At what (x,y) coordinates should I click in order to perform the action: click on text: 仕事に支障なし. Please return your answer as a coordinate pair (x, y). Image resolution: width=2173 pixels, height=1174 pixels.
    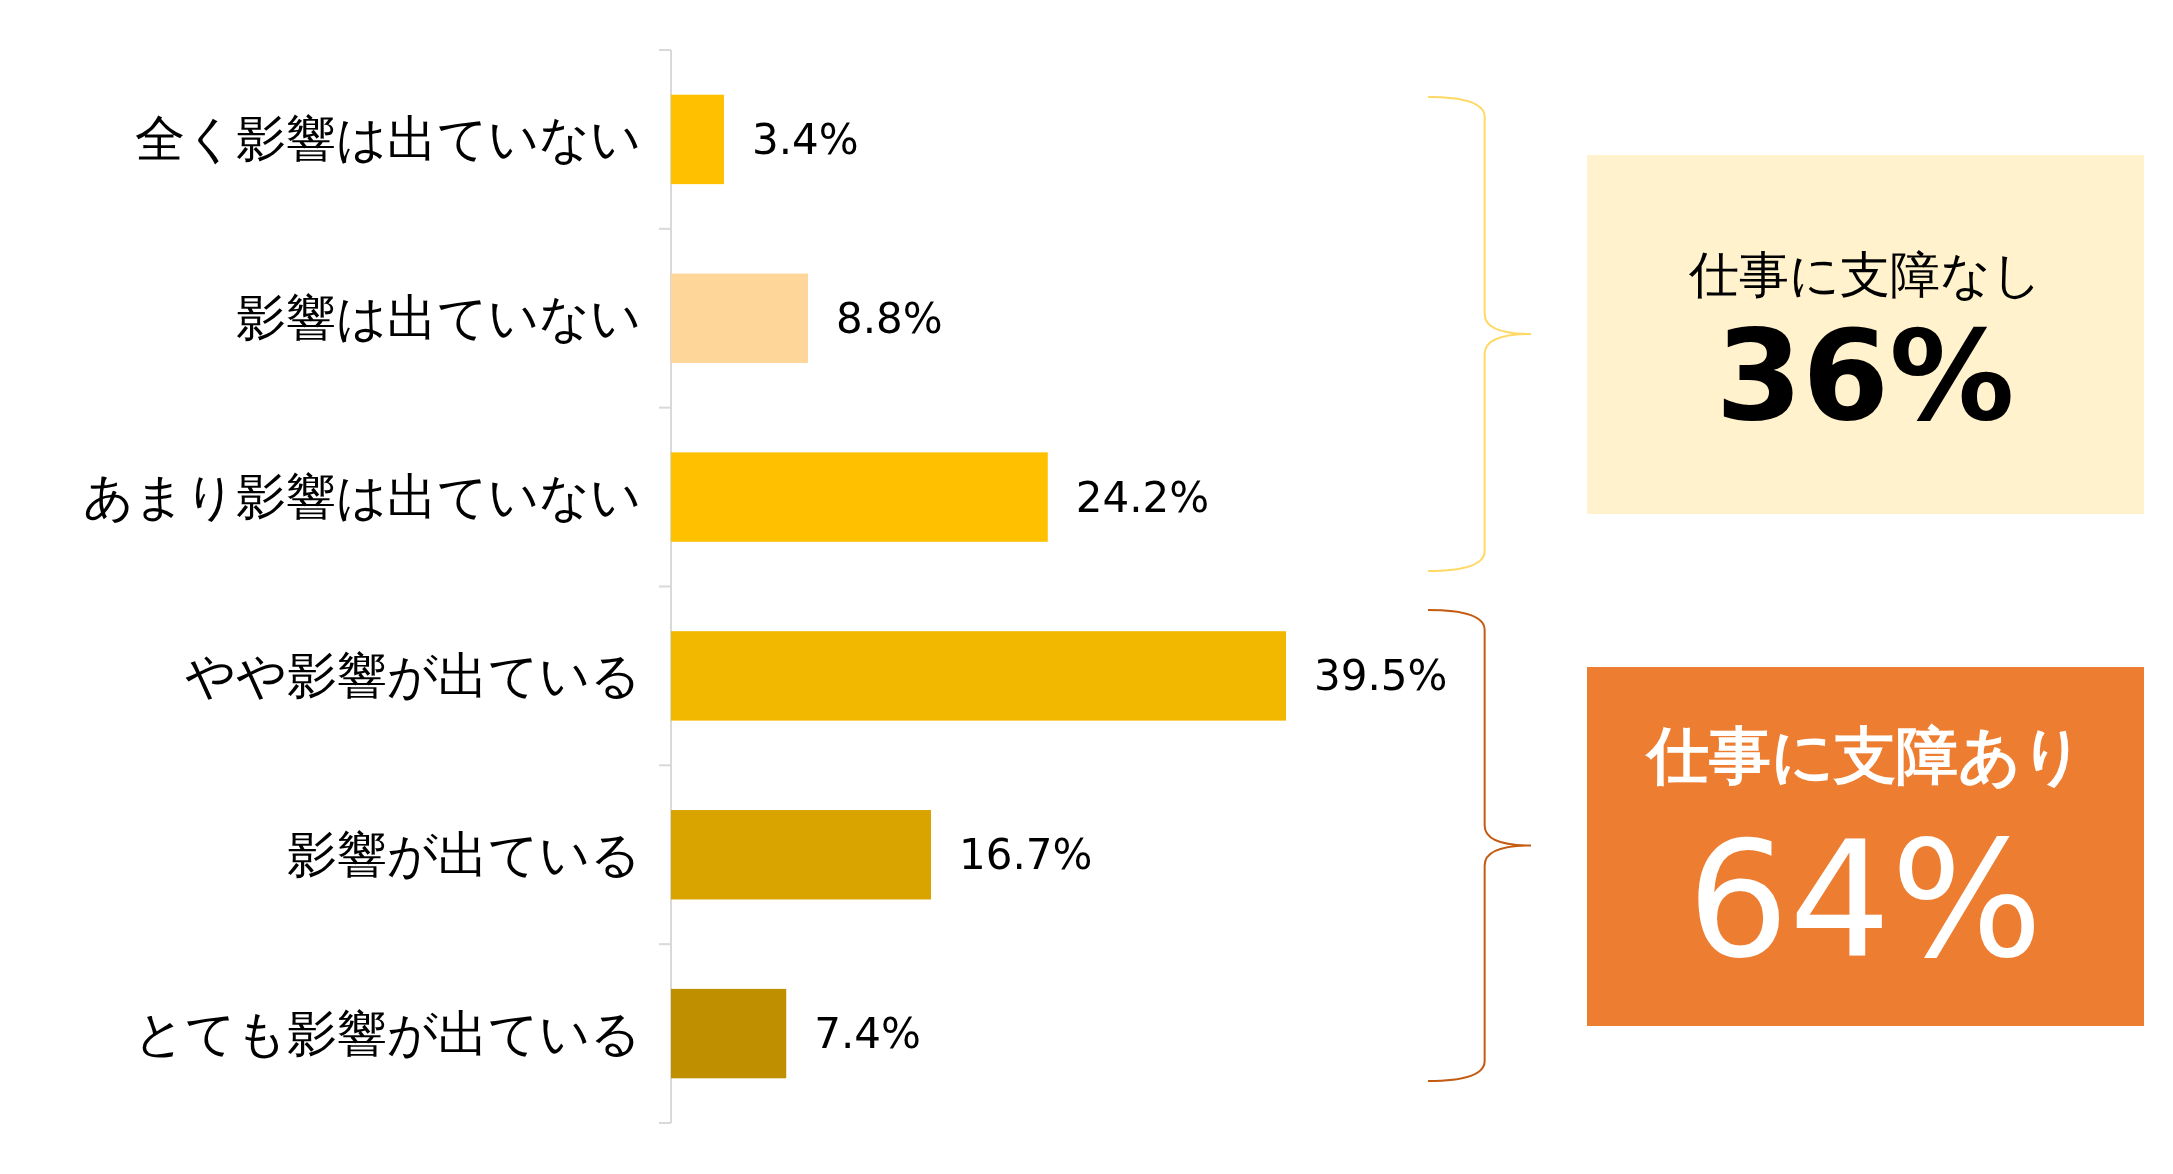
    Looking at the image, I should click on (1864, 275).